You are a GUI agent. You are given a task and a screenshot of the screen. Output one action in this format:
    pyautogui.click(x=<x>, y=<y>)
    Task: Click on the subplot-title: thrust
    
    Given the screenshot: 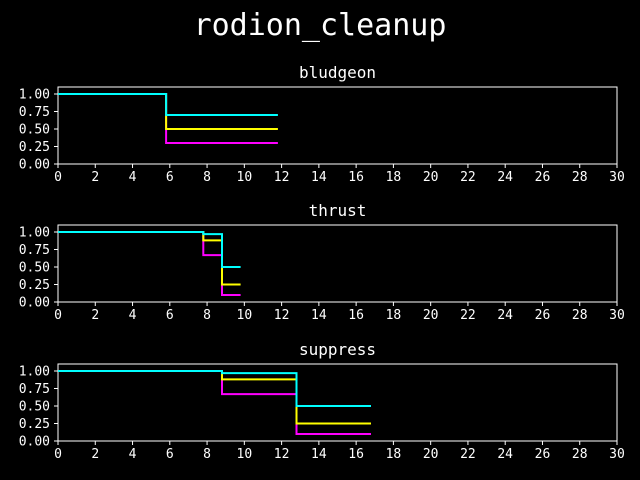 What is the action you would take?
    pyautogui.click(x=338, y=210)
    